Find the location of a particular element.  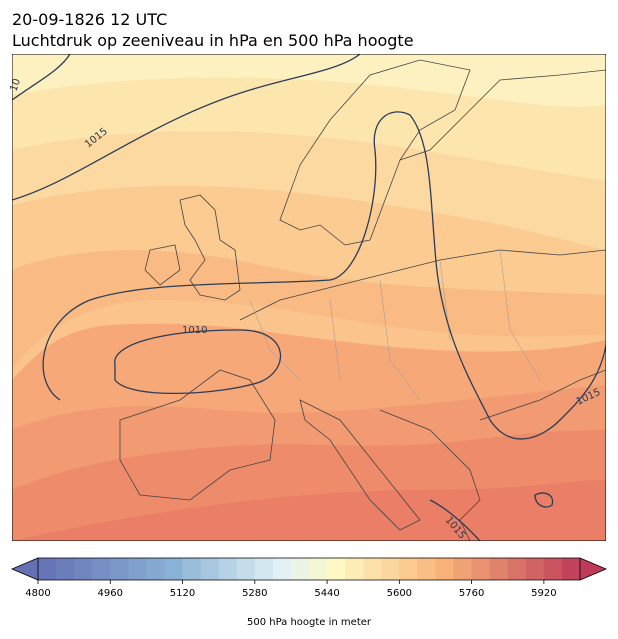

tick-label: 4960 is located at coordinates (110, 593).